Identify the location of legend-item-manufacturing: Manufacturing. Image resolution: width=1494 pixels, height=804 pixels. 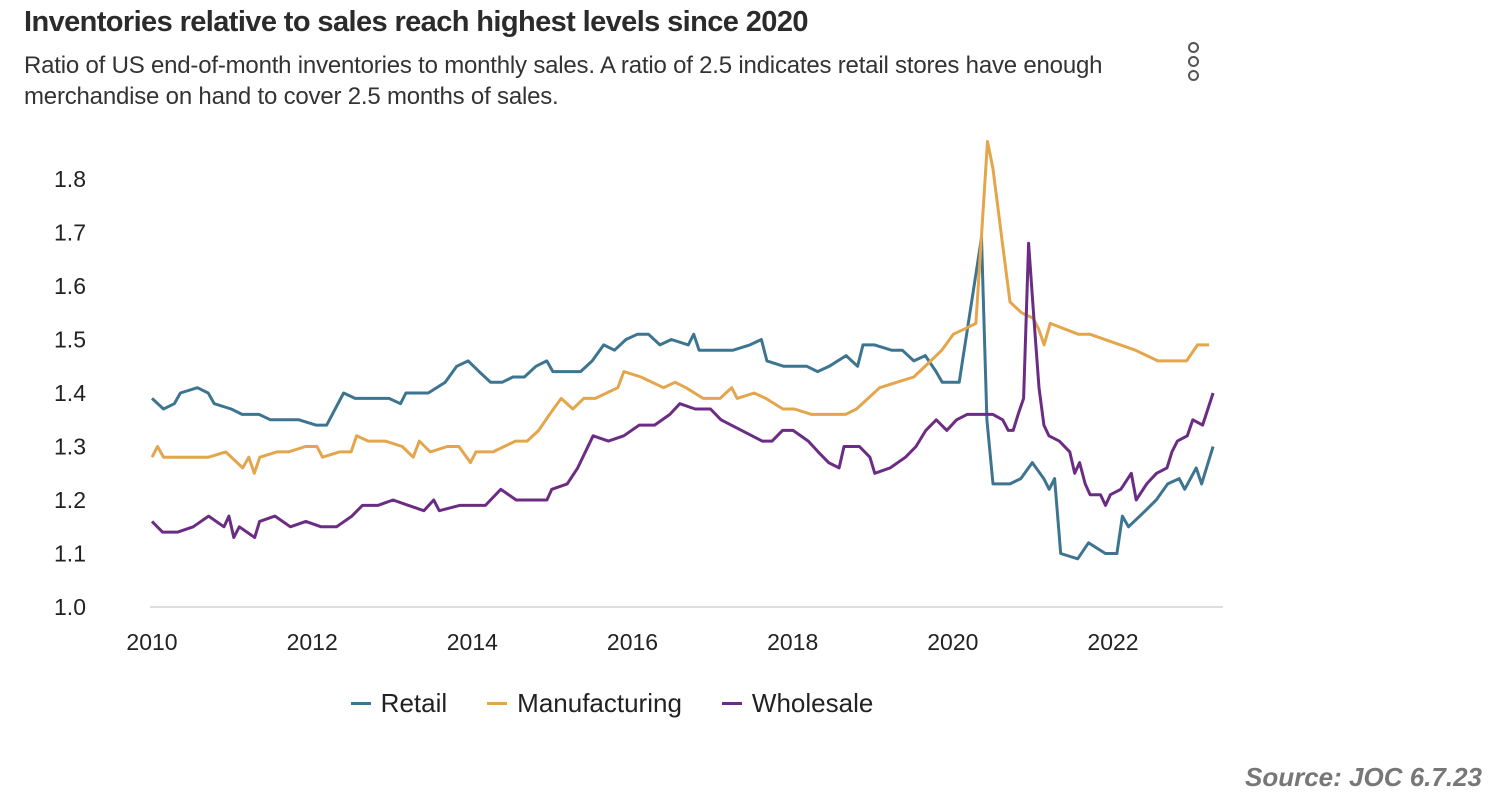
(584, 703).